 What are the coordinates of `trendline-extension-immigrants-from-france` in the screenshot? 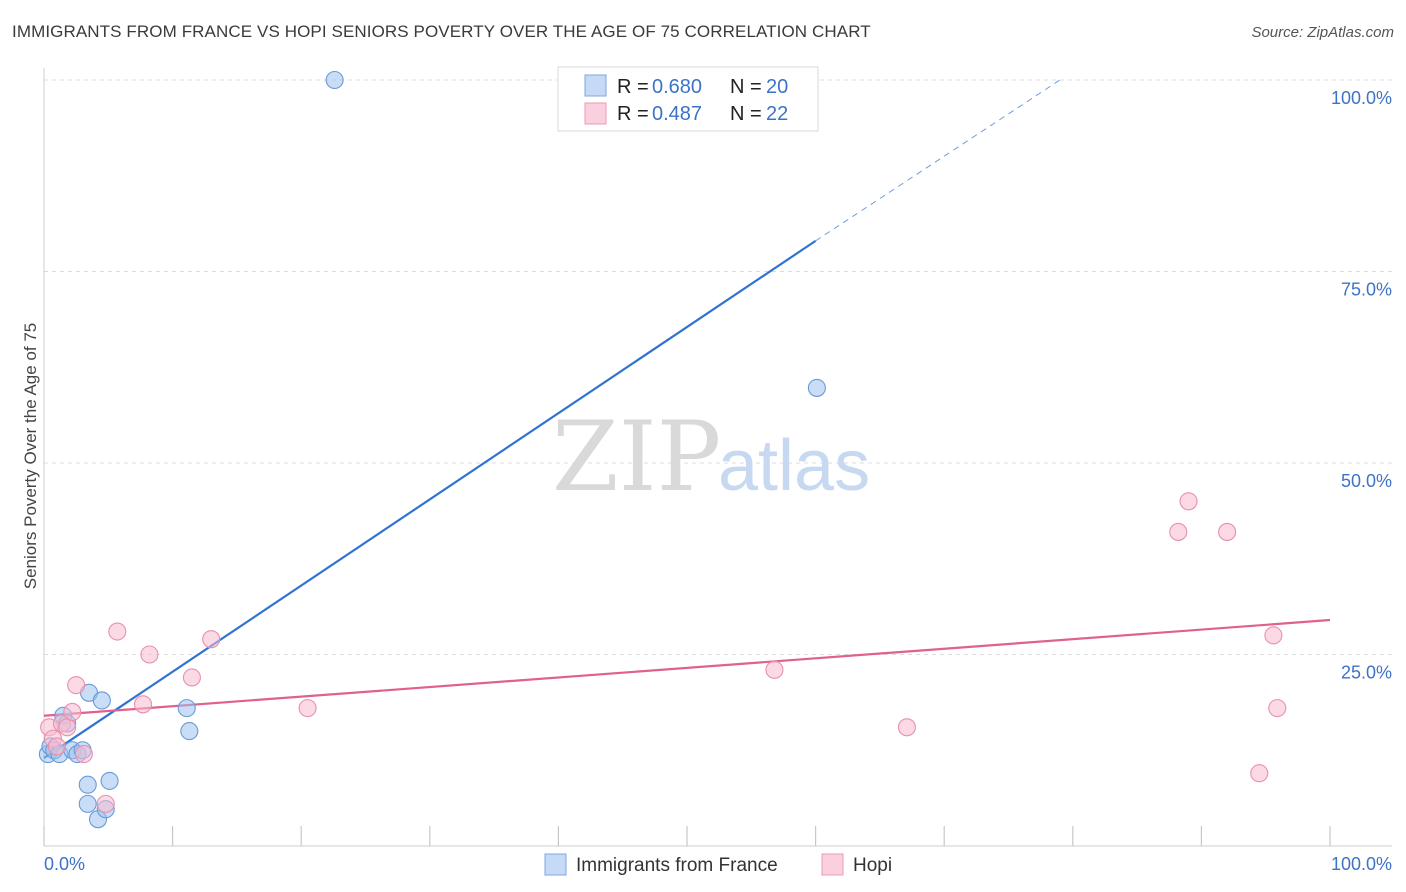 It's located at (938, 160).